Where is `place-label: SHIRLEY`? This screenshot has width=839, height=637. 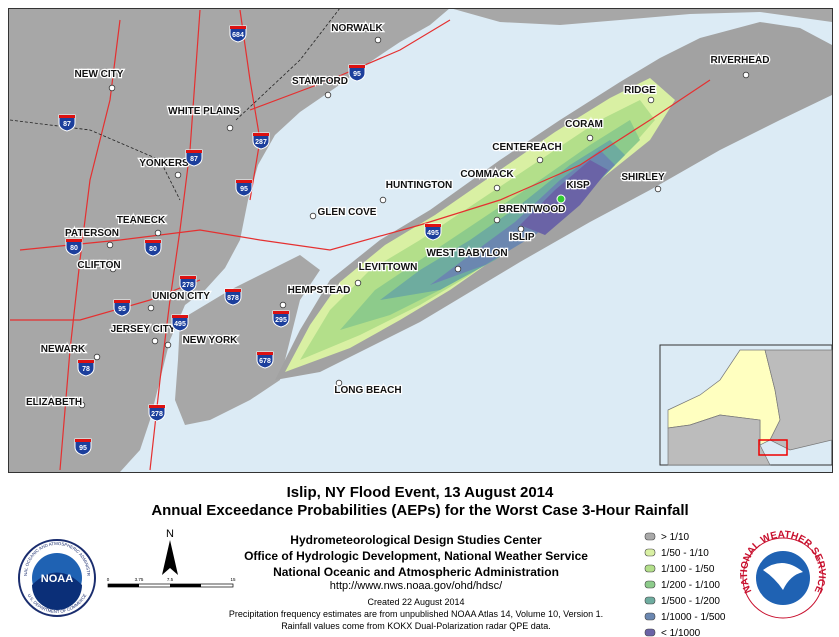 place-label: SHIRLEY is located at coordinates (643, 177).